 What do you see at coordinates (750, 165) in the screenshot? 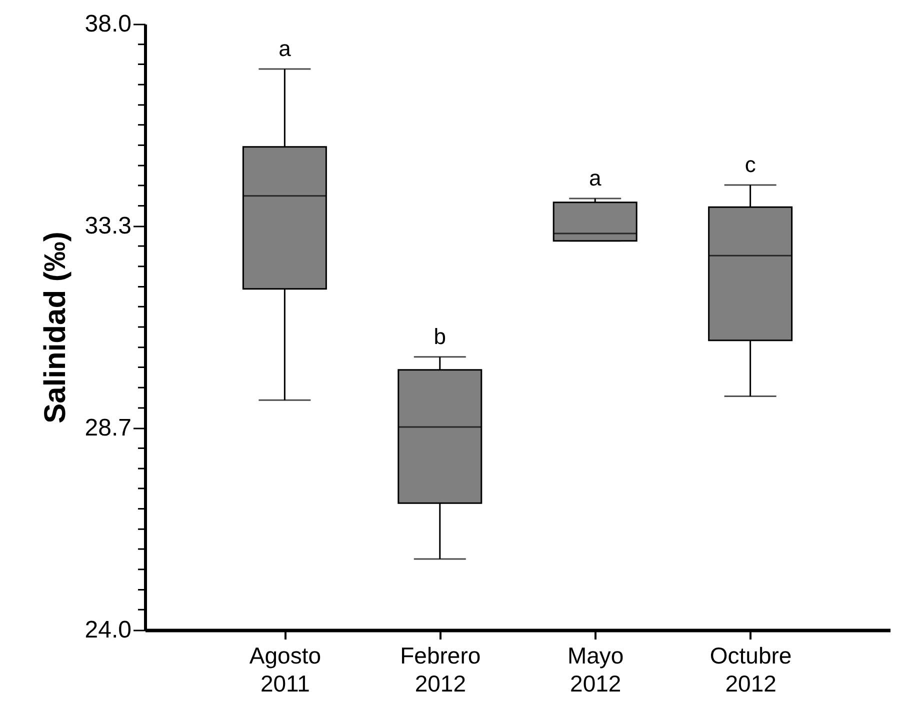
I see `annotation: c` at bounding box center [750, 165].